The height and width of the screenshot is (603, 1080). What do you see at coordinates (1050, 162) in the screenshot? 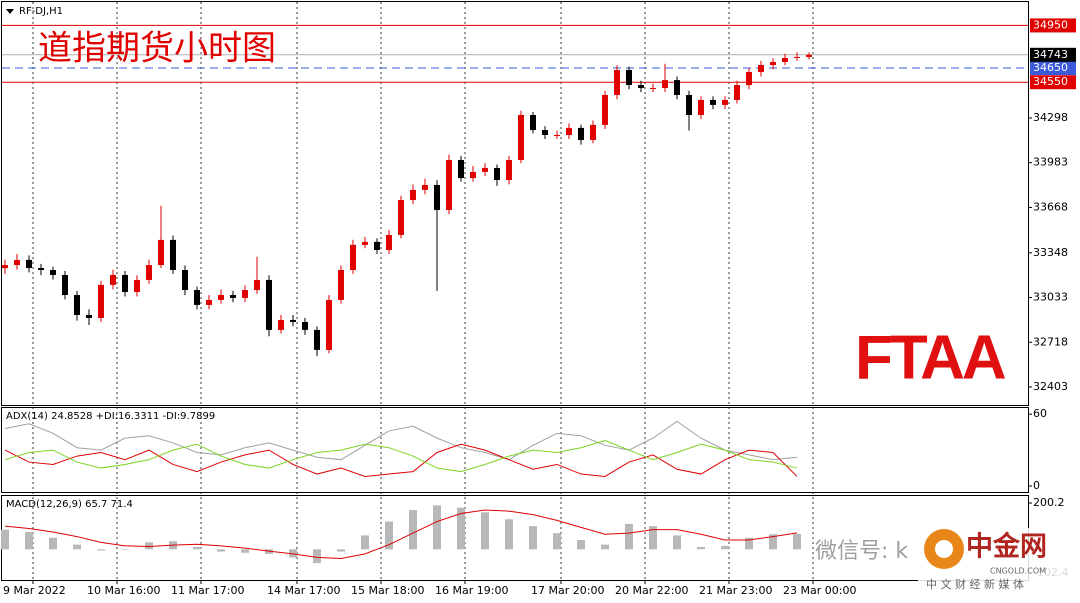
I see `y-tick-label: 33983` at bounding box center [1050, 162].